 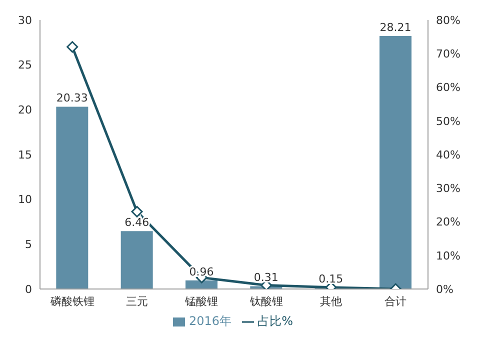 What do you see at coordinates (331, 301) in the screenshot?
I see `x-tick-label: 其他` at bounding box center [331, 301].